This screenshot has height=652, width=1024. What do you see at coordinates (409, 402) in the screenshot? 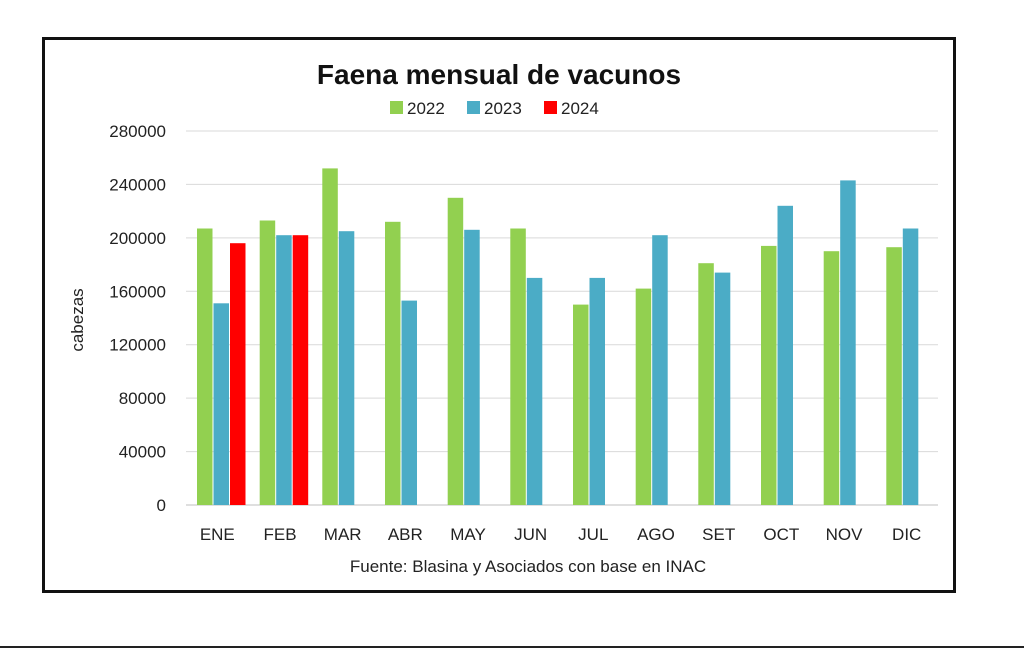
I see `bar-2023-abr` at bounding box center [409, 402].